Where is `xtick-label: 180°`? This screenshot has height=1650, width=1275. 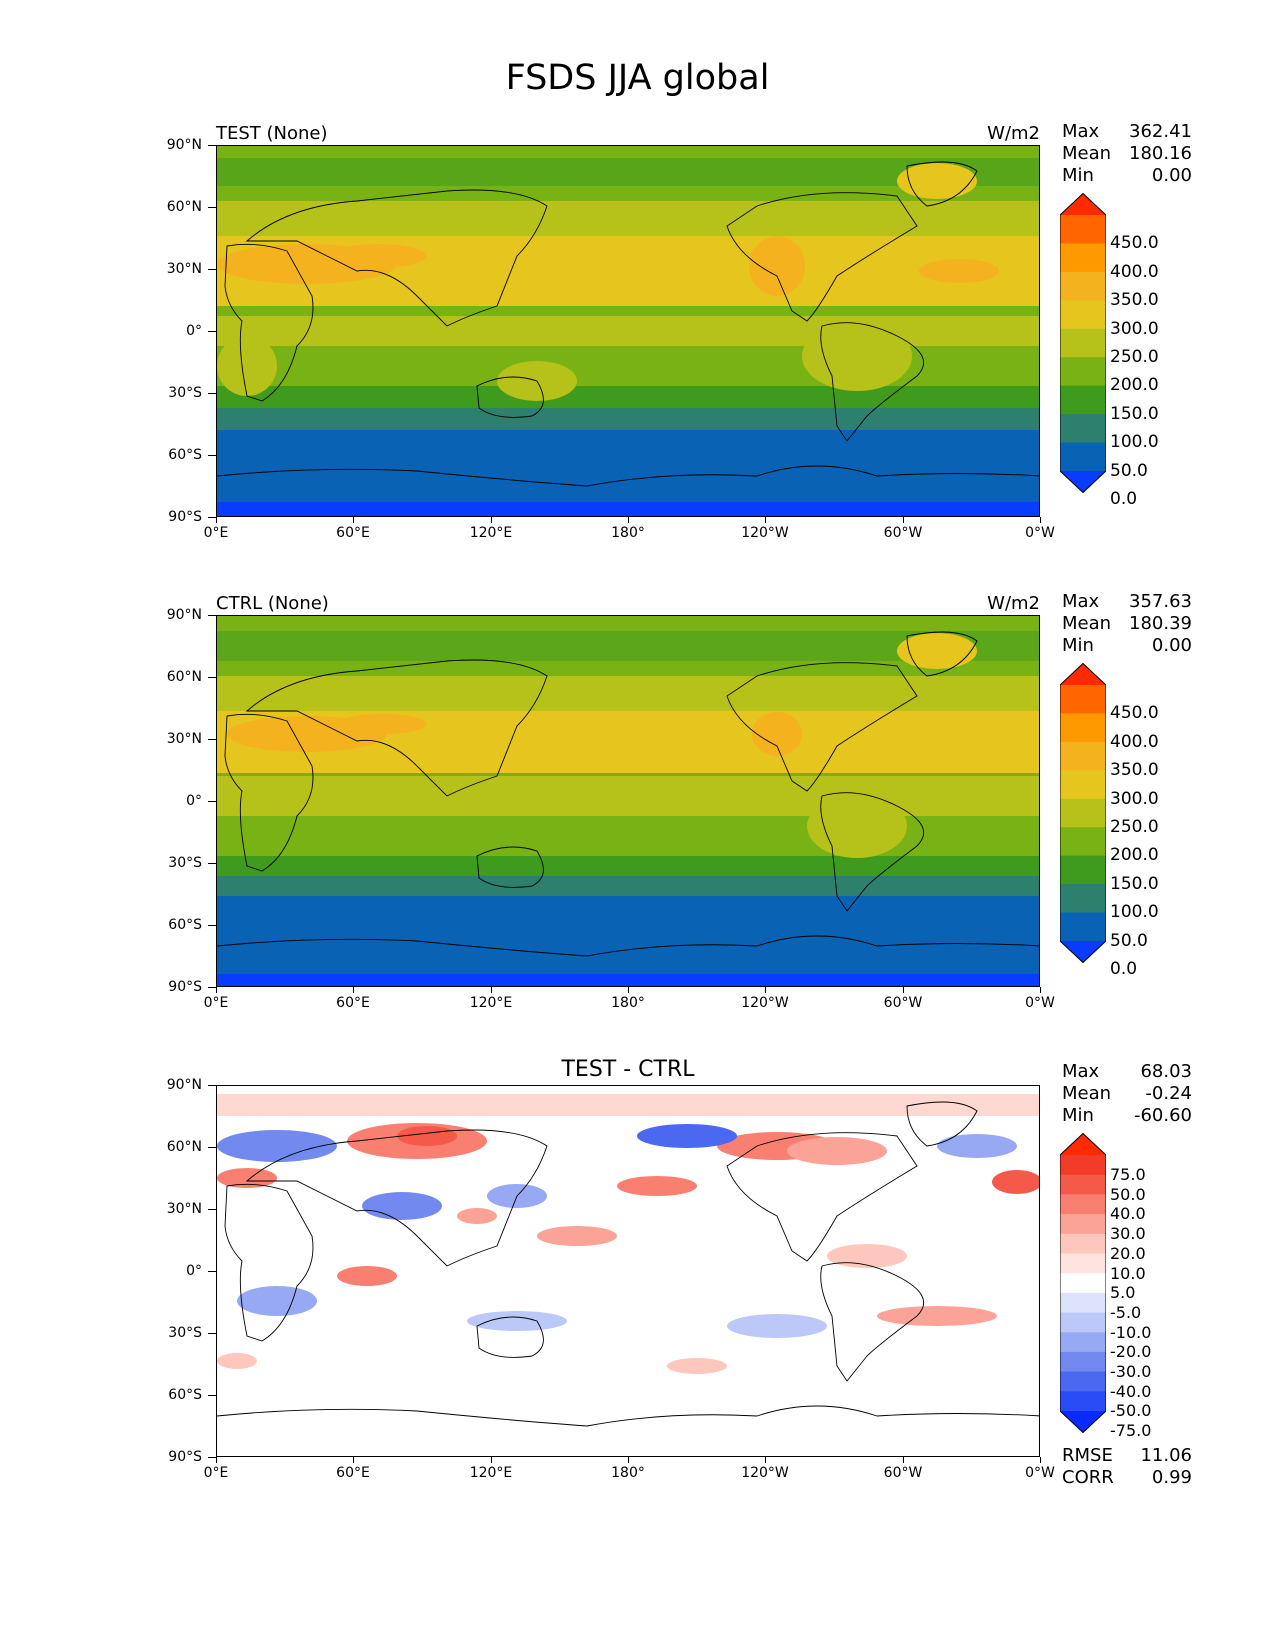 xtick-label: 180° is located at coordinates (628, 1473).